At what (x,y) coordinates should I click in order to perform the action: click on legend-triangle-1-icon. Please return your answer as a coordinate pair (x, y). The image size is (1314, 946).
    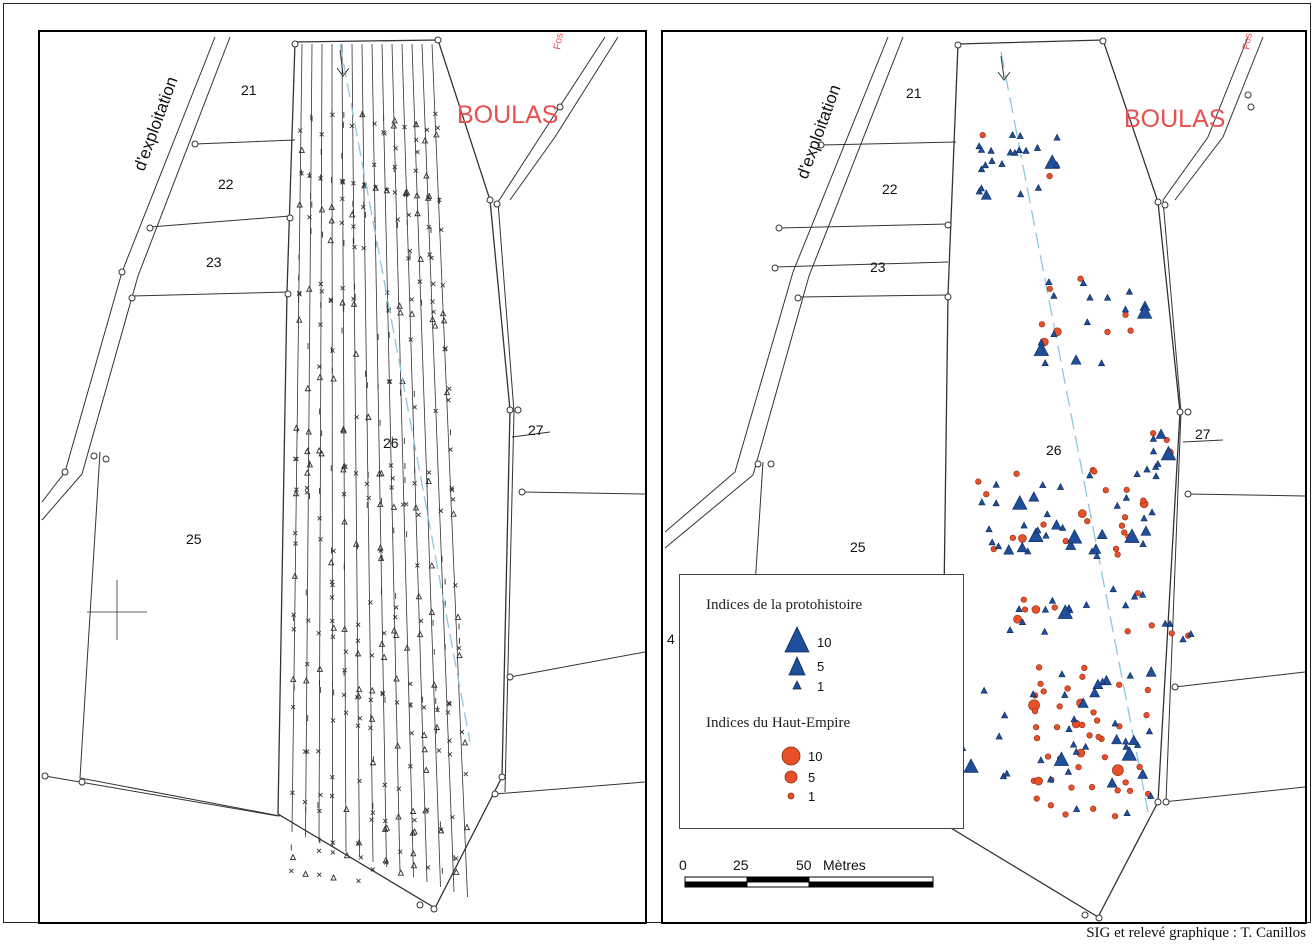
    Looking at the image, I should click on (797, 685).